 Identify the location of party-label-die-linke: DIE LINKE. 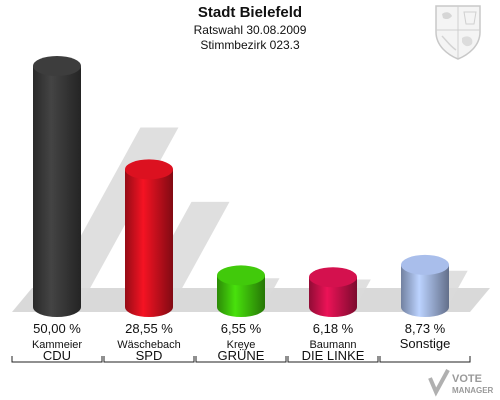
(333, 355).